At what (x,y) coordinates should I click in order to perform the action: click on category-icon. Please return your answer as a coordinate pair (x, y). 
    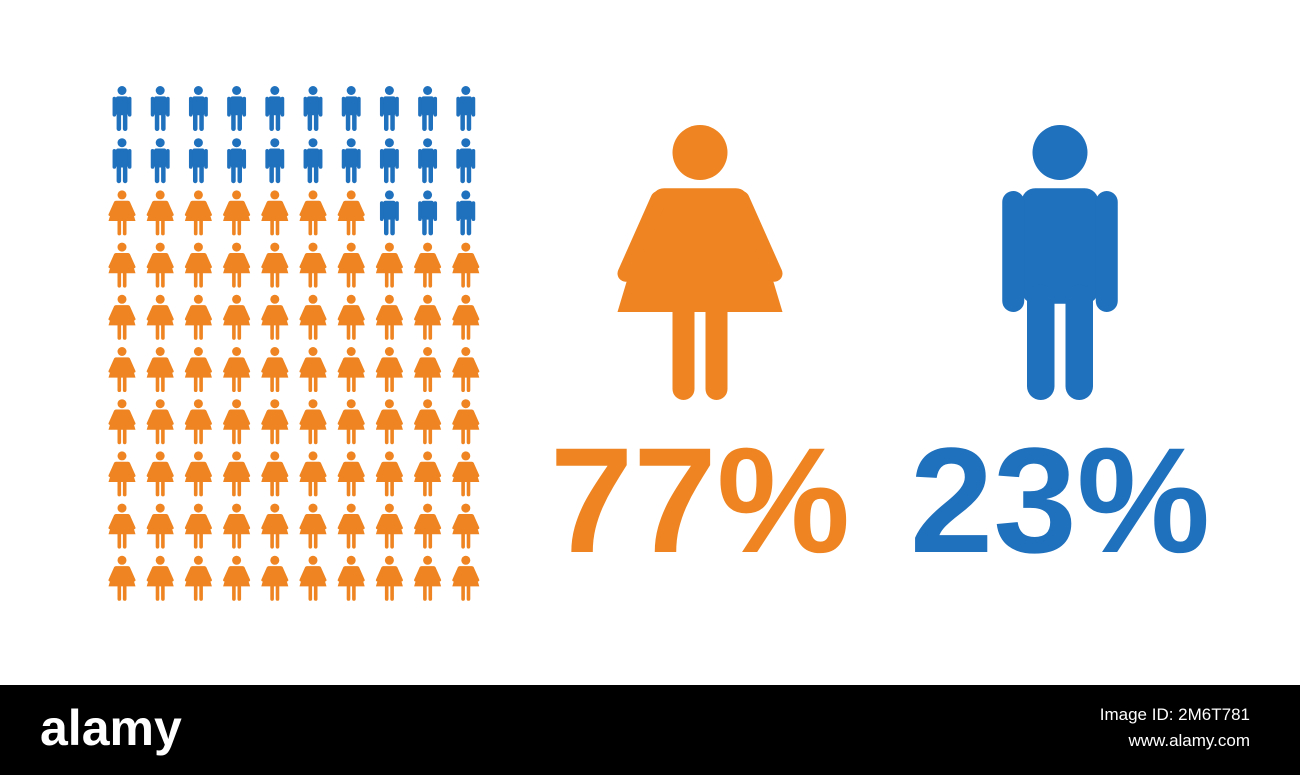
    Looking at the image, I should click on (700, 262).